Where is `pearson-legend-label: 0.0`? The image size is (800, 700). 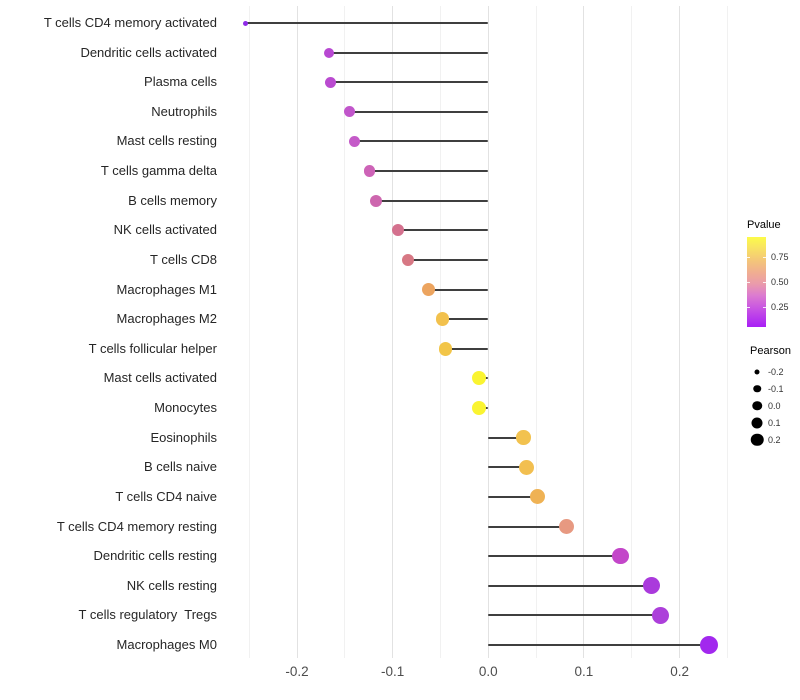 pearson-legend-label: 0.0 is located at coordinates (774, 405).